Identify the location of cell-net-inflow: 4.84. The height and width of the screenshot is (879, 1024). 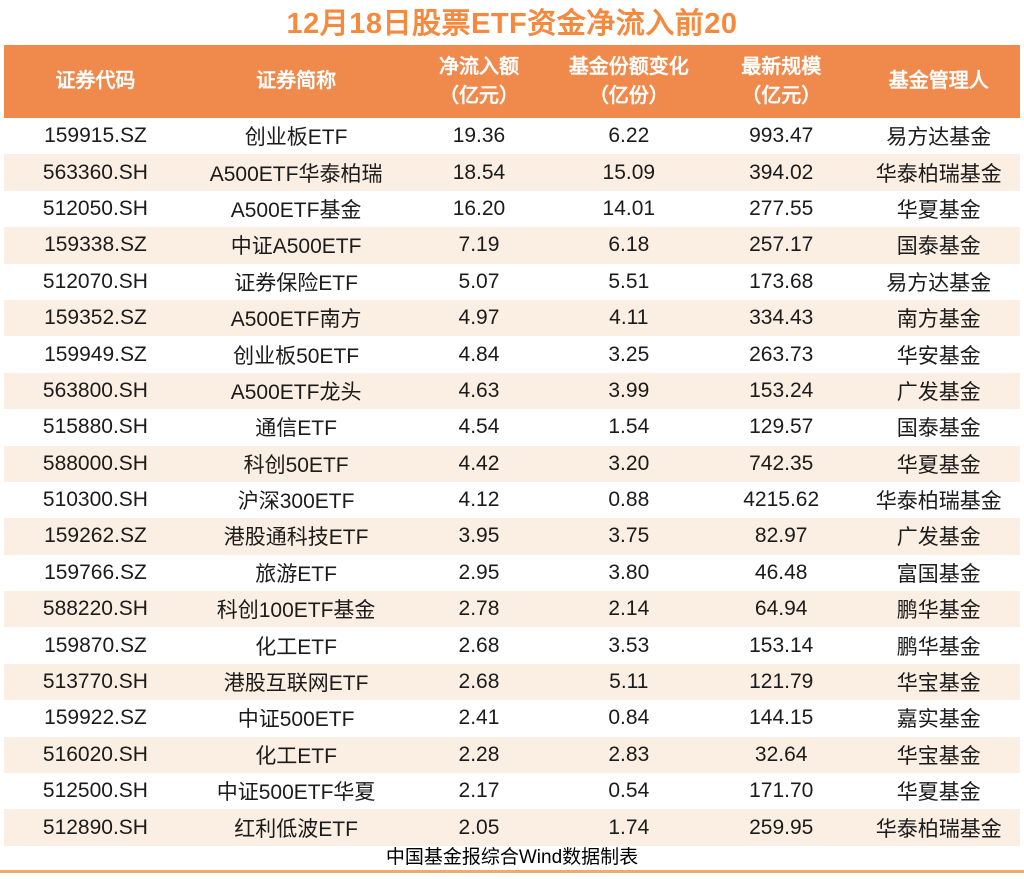
(479, 354).